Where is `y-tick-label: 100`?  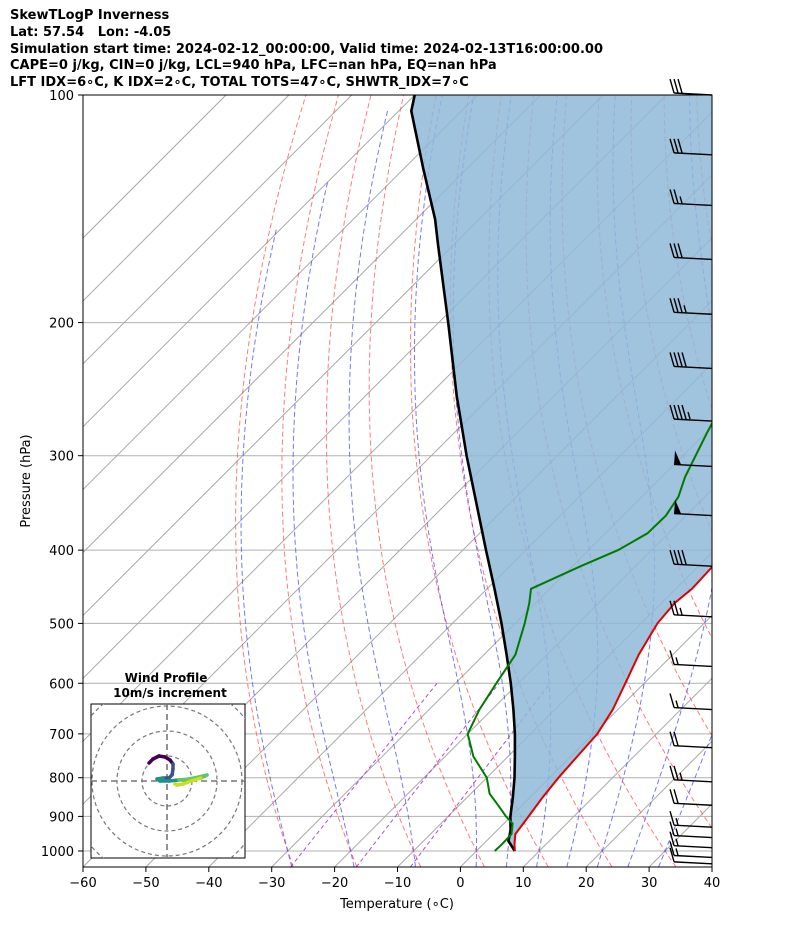
y-tick-label: 100 is located at coordinates (61, 96).